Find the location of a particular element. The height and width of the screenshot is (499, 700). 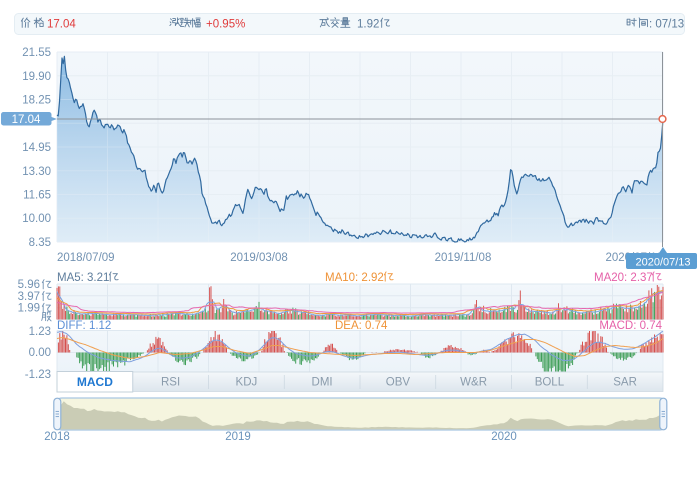

svg-text: RSI is located at coordinates (170, 383).